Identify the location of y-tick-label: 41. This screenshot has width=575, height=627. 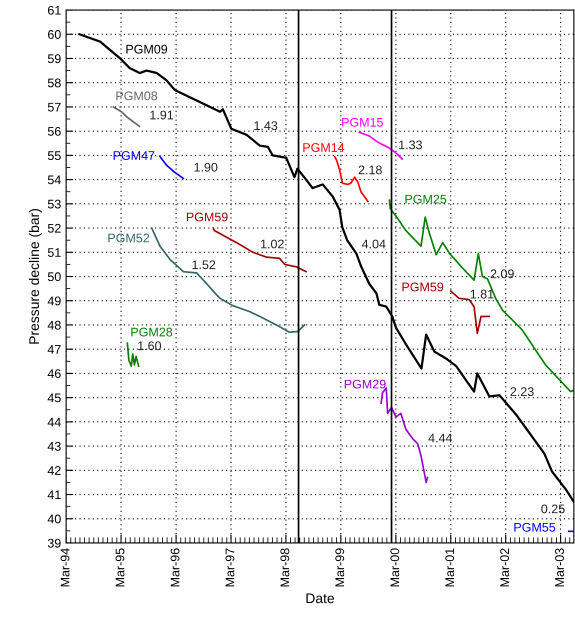
(54, 495).